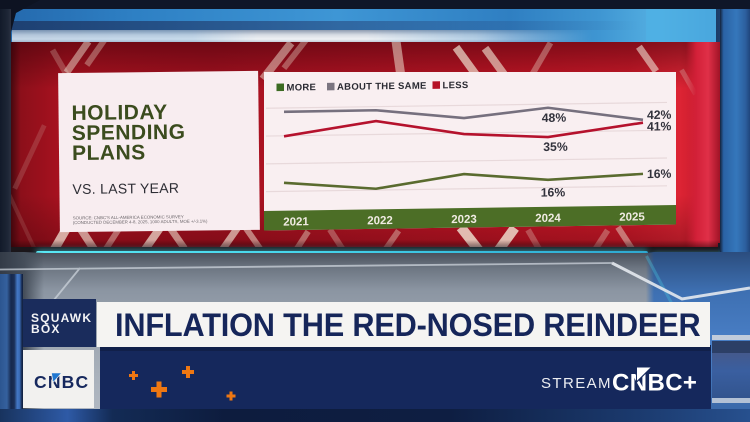 Image resolution: width=750 pixels, height=422 pixels. What do you see at coordinates (576, 383) in the screenshot?
I see `svg-text: STREAM` at bounding box center [576, 383].